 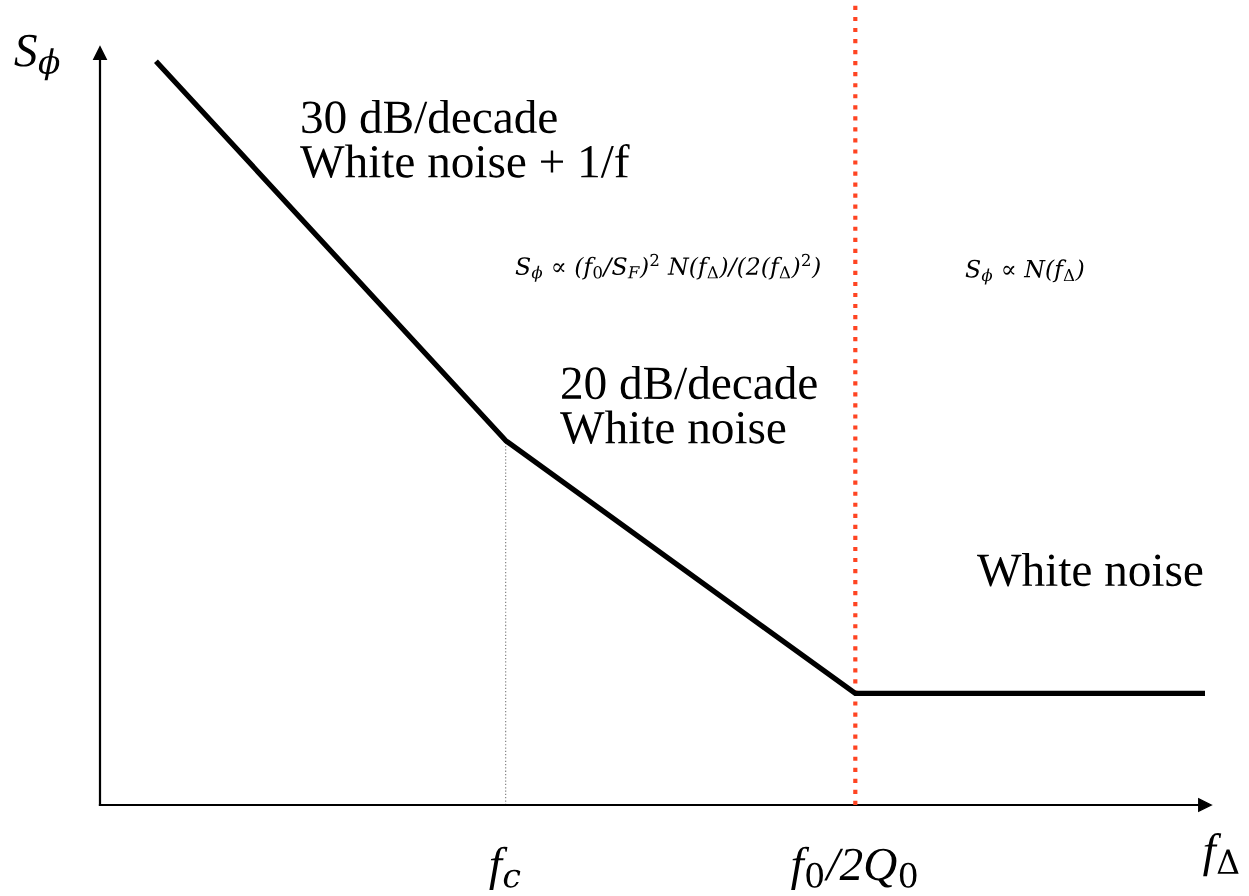 What do you see at coordinates (667, 267) in the screenshot?
I see `text: S$_{ϕ}$ ∝ (f$_{0}$/S$_{F}$)$^{2}$ N(f$_{Δ}$)/(2(f$_{Δ}$)$^{2}$)` at bounding box center [667, 267].